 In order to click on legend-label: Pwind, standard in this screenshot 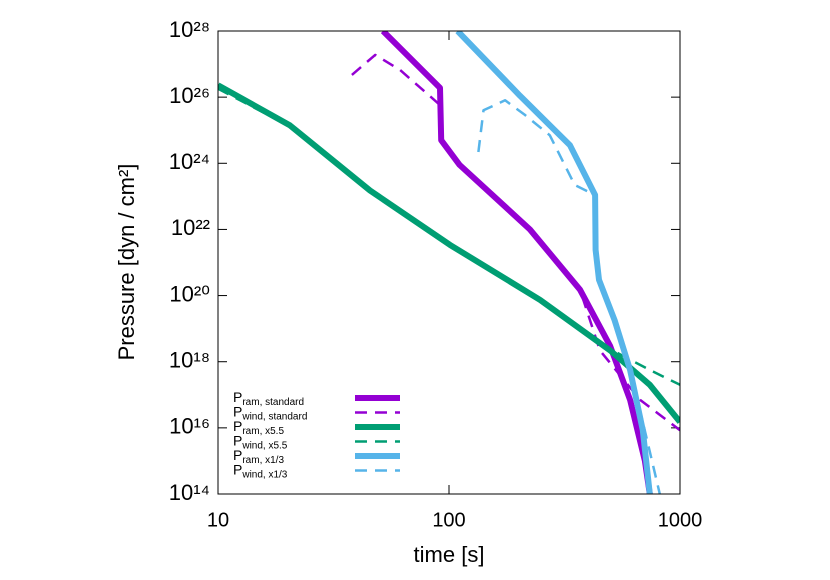, I will do `click(270, 412)`.